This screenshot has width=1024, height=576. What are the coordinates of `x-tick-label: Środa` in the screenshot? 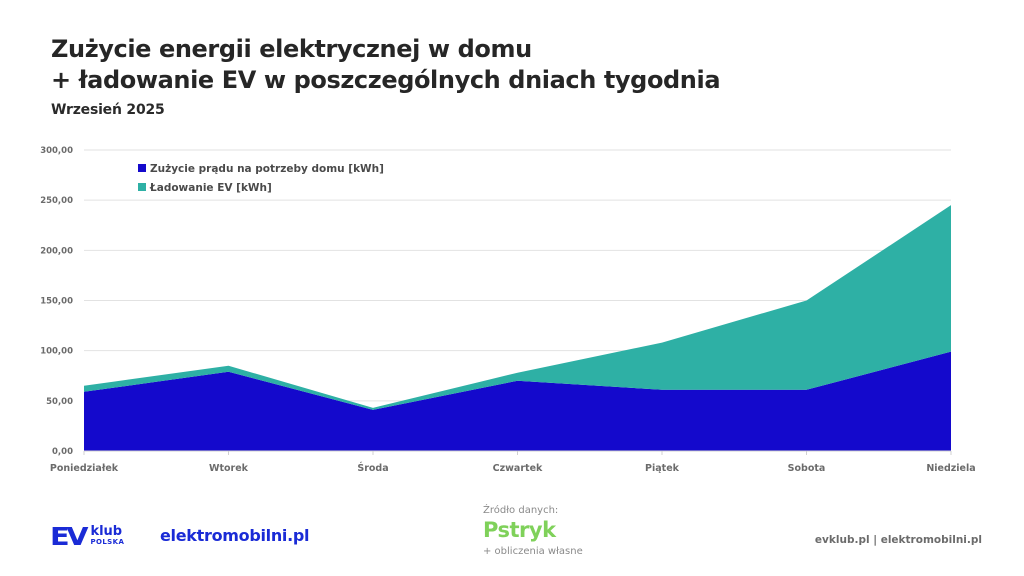 It's located at (372, 468).